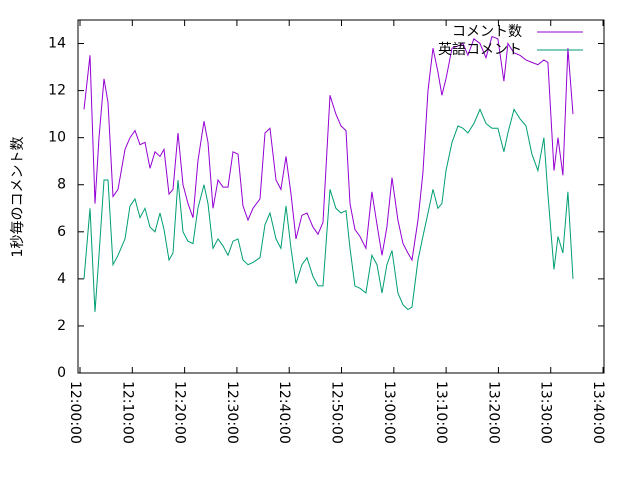  Describe the element at coordinates (232, 412) in the screenshot. I see `x-tick-label: 12:30:00` at that location.